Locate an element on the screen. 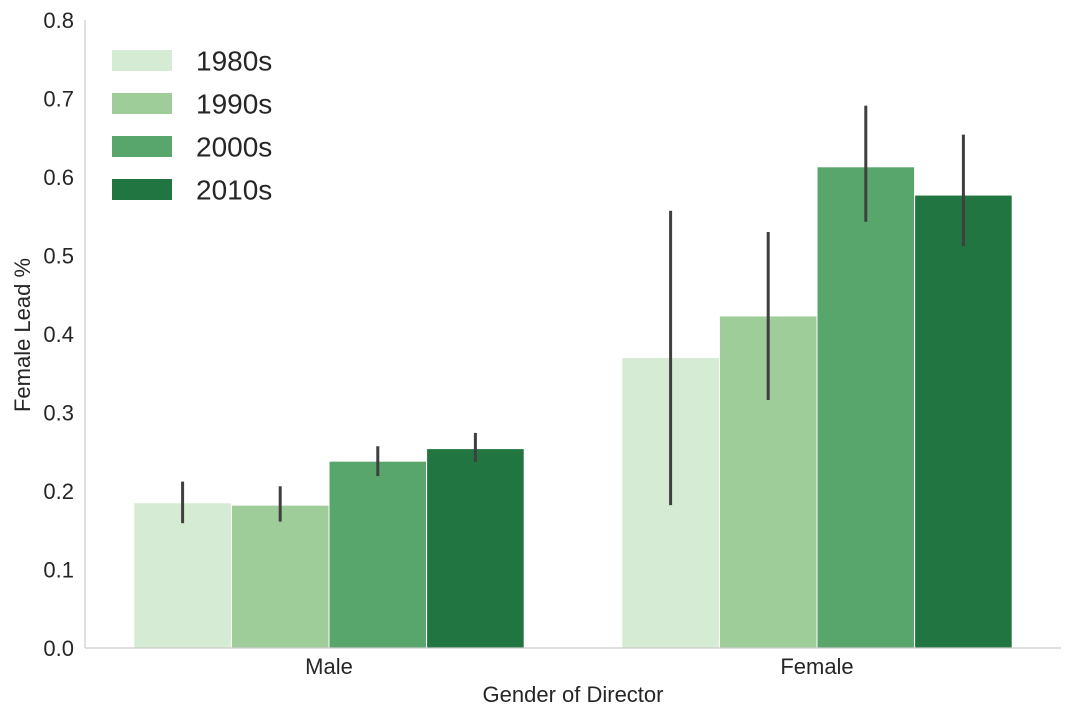  x-tick-labels: Male Female is located at coordinates (579, 666).